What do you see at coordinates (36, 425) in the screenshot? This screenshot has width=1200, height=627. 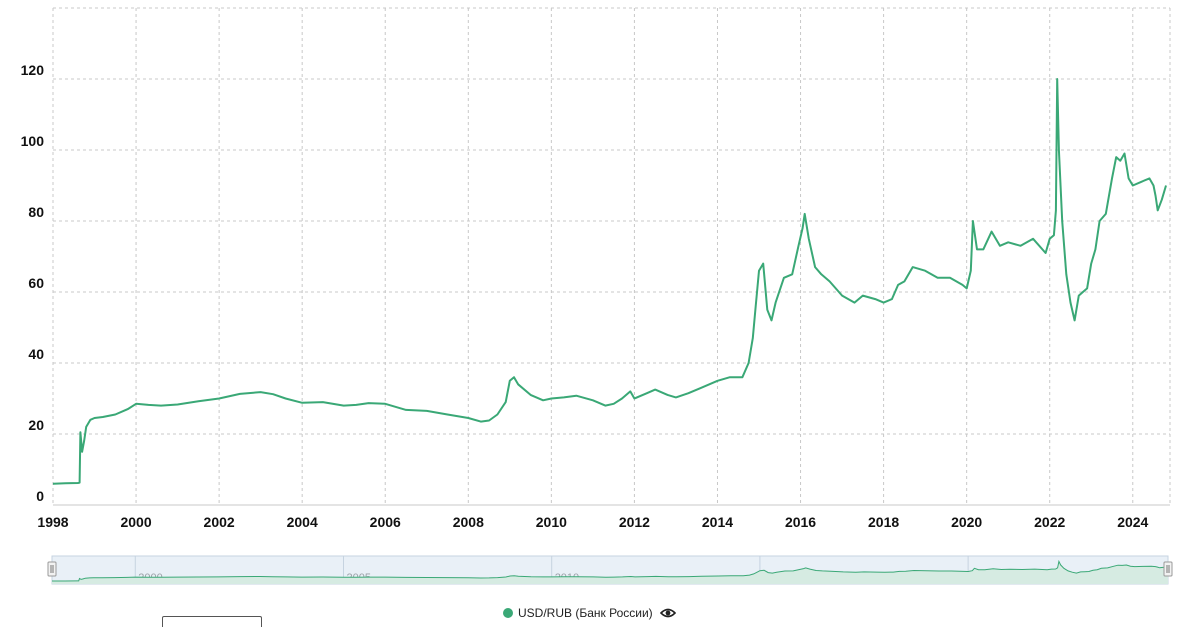 I see `y-tick-label: 20` at bounding box center [36, 425].